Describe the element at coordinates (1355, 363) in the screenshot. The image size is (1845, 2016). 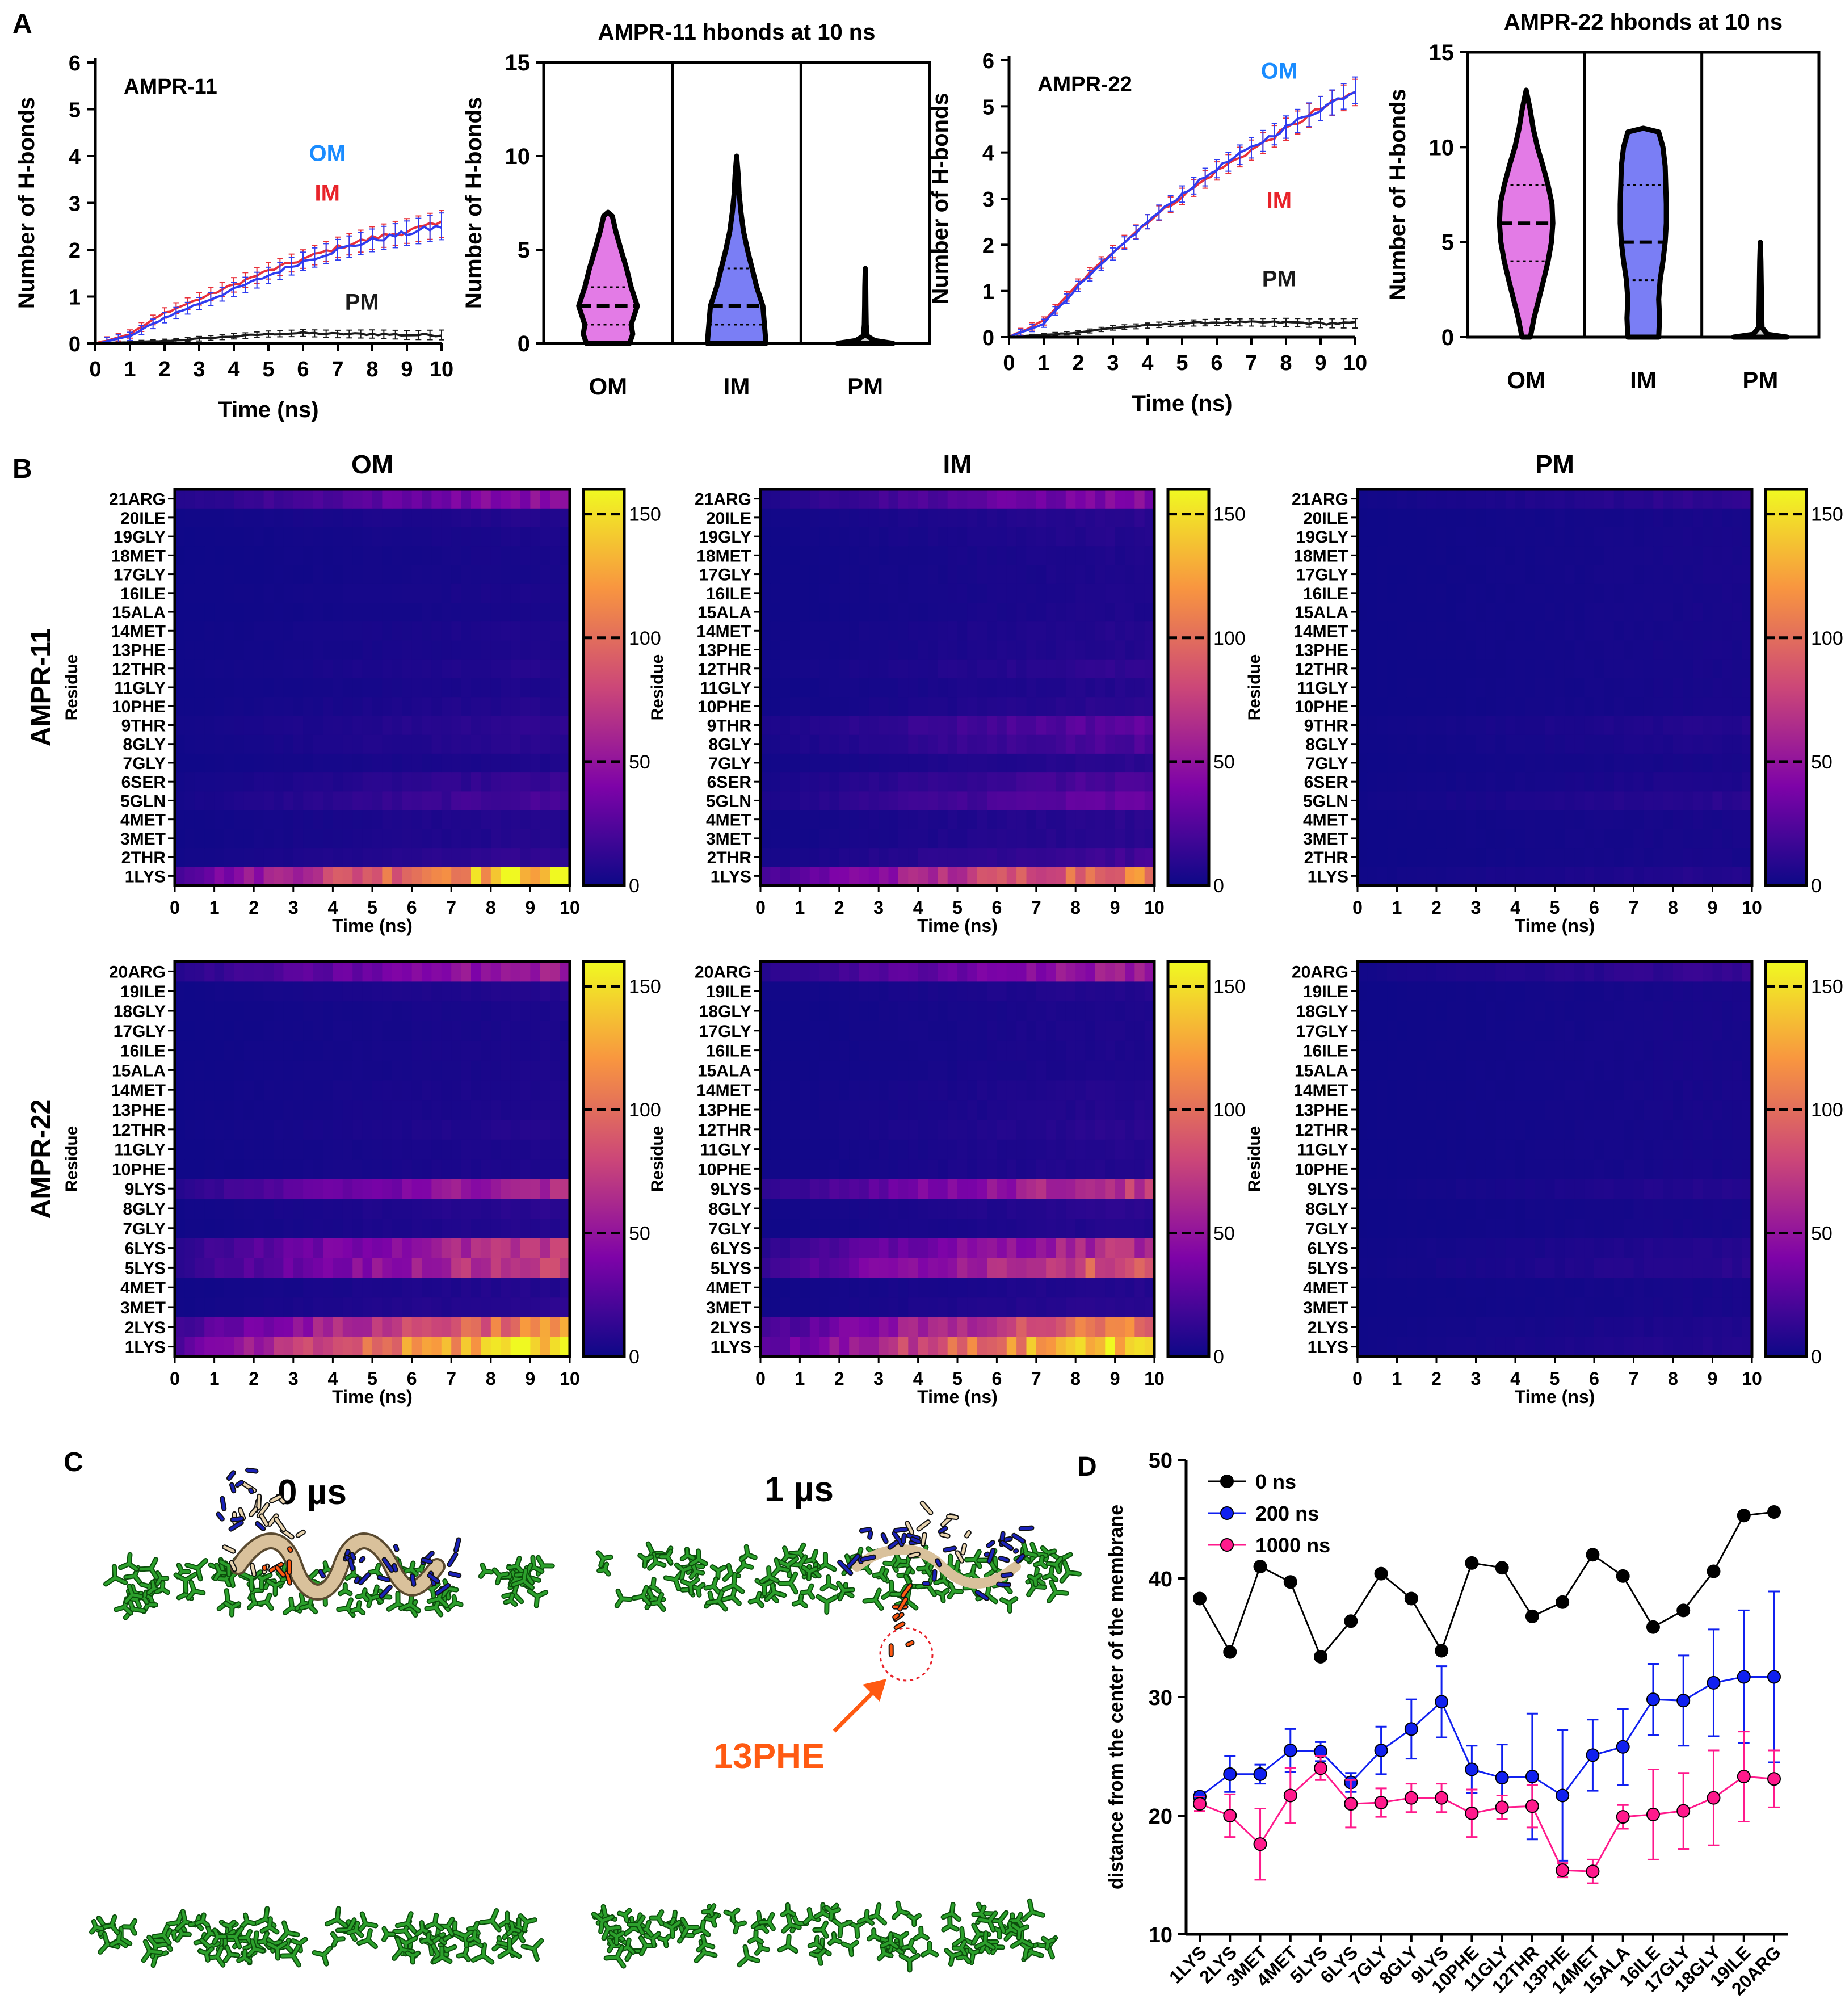
I see `x-tick-label: 10` at that location.